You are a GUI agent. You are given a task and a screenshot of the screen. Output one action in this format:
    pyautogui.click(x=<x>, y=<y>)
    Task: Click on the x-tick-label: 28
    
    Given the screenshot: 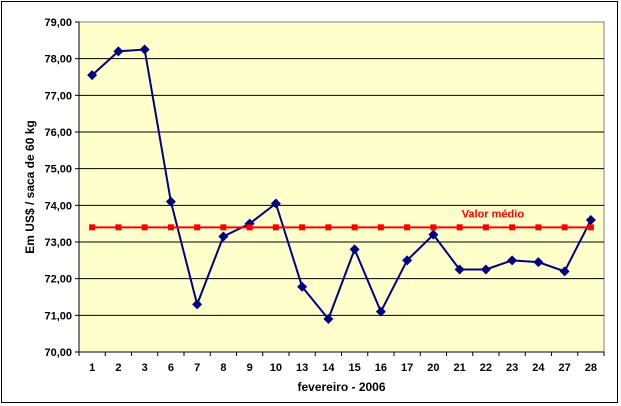 What is the action you would take?
    pyautogui.click(x=591, y=368)
    